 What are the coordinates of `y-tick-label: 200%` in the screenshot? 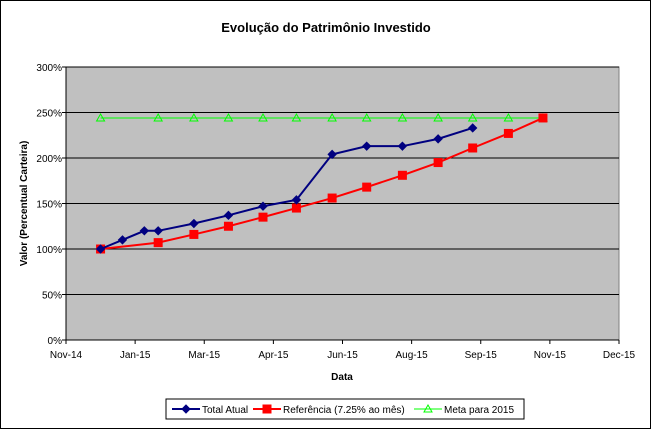 It's located at (49, 159).